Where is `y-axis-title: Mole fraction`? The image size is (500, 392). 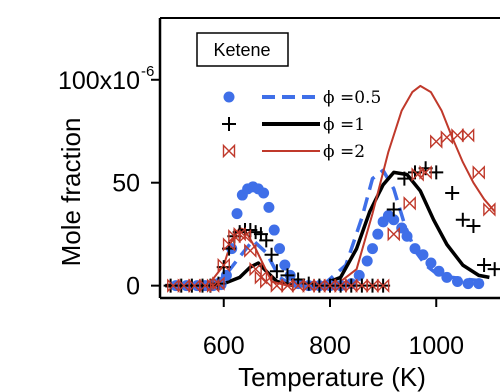 y-axis-title: Mole fraction is located at coordinates (71, 192).